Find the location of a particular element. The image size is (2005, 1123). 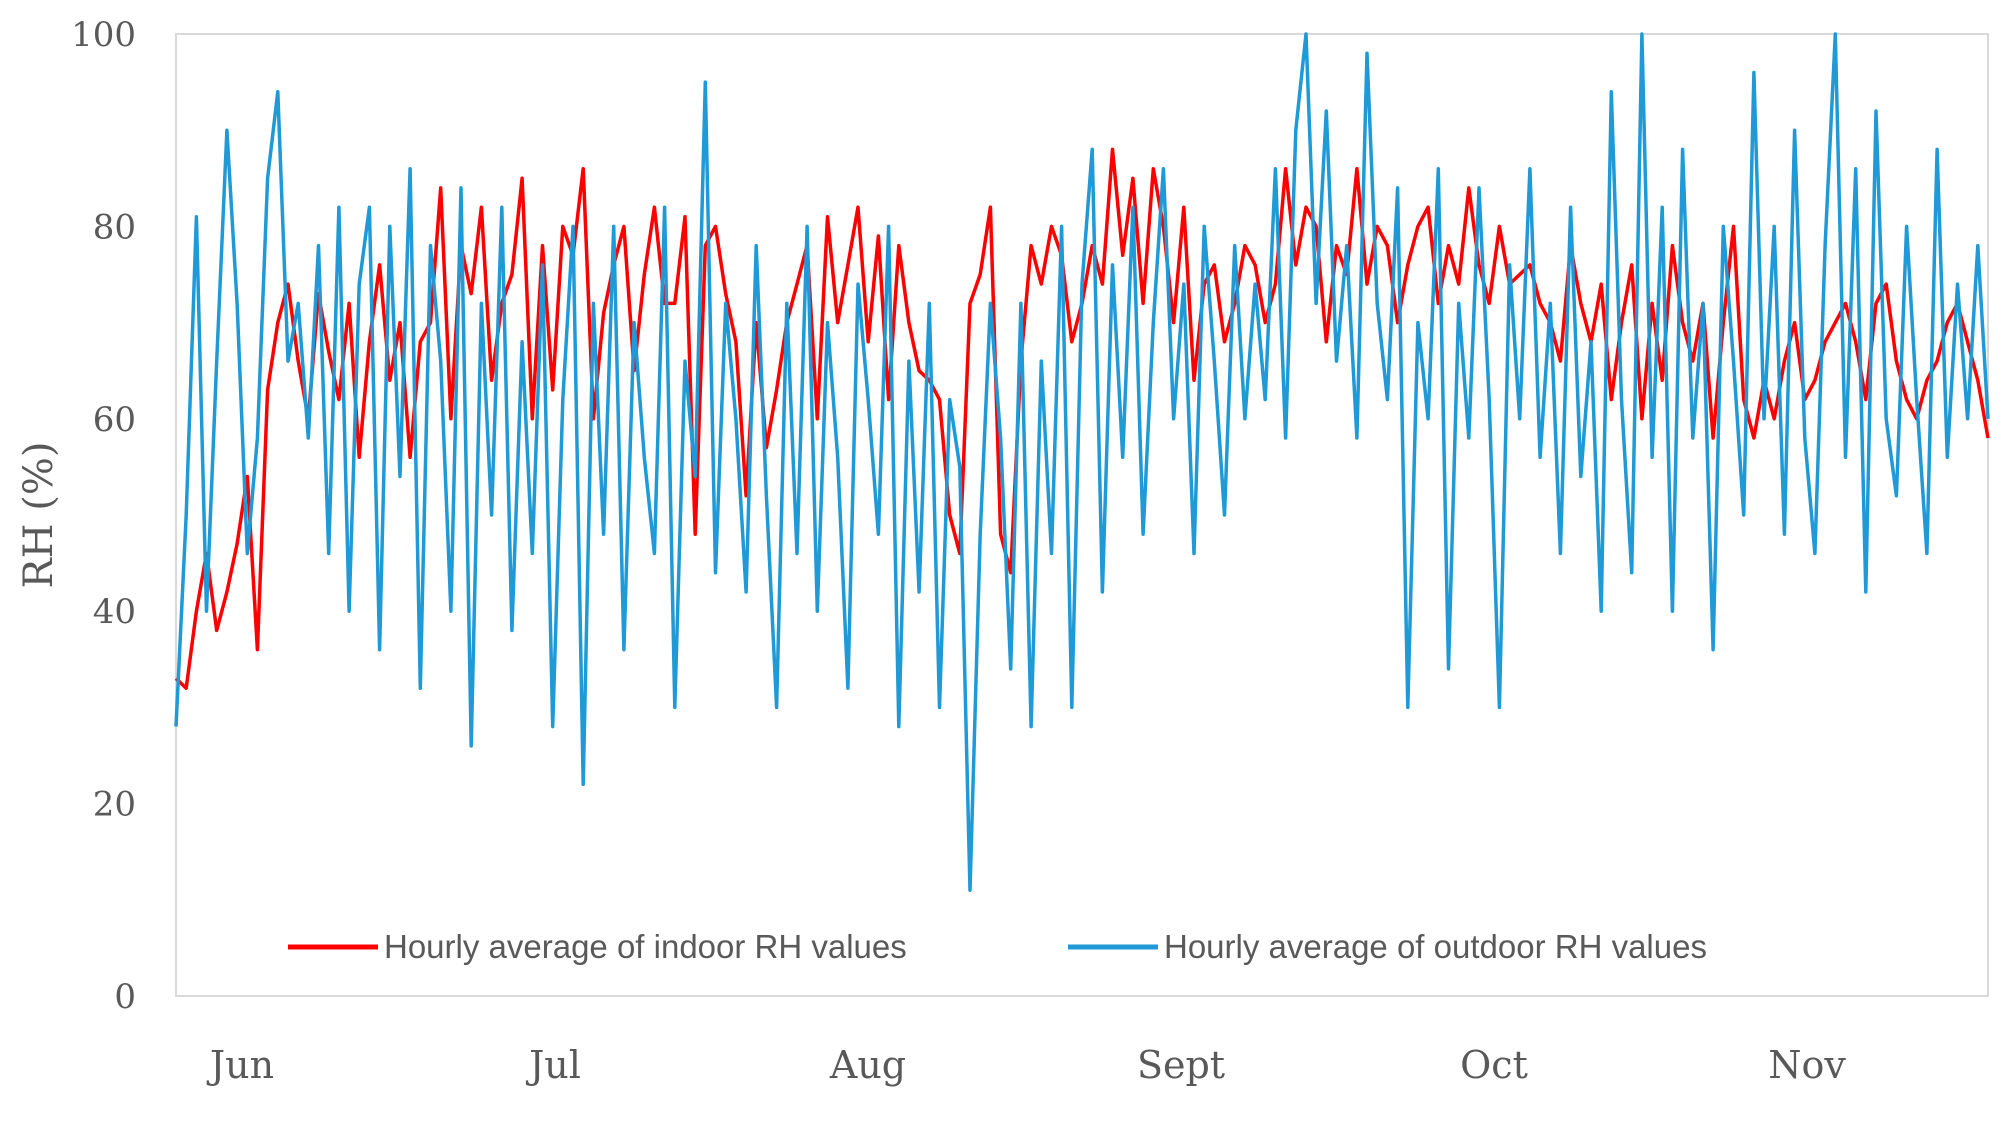

y-tick-label: 80 is located at coordinates (114, 227).